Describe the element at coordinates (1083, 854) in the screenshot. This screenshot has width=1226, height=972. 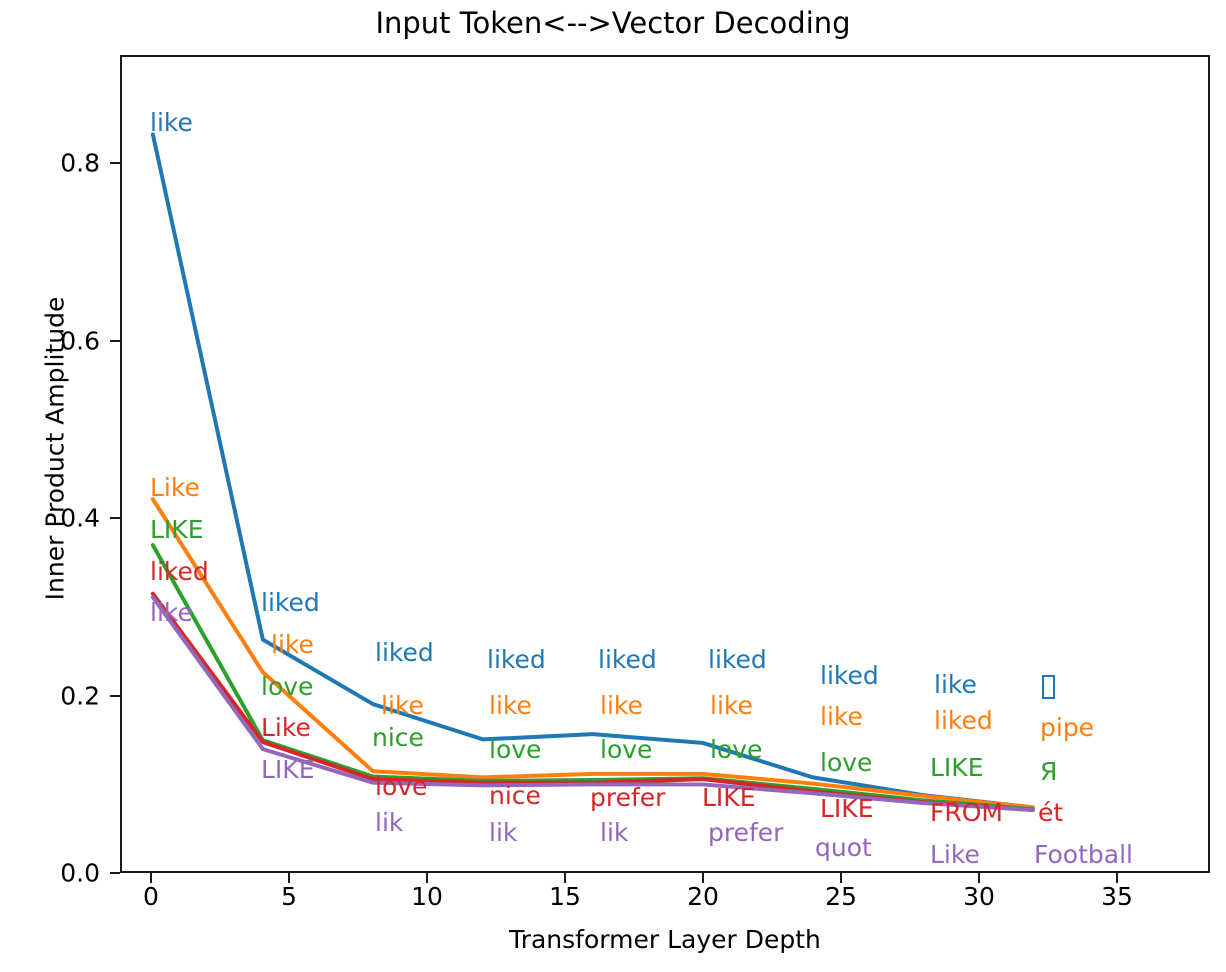
I see `point-label: Football` at that location.